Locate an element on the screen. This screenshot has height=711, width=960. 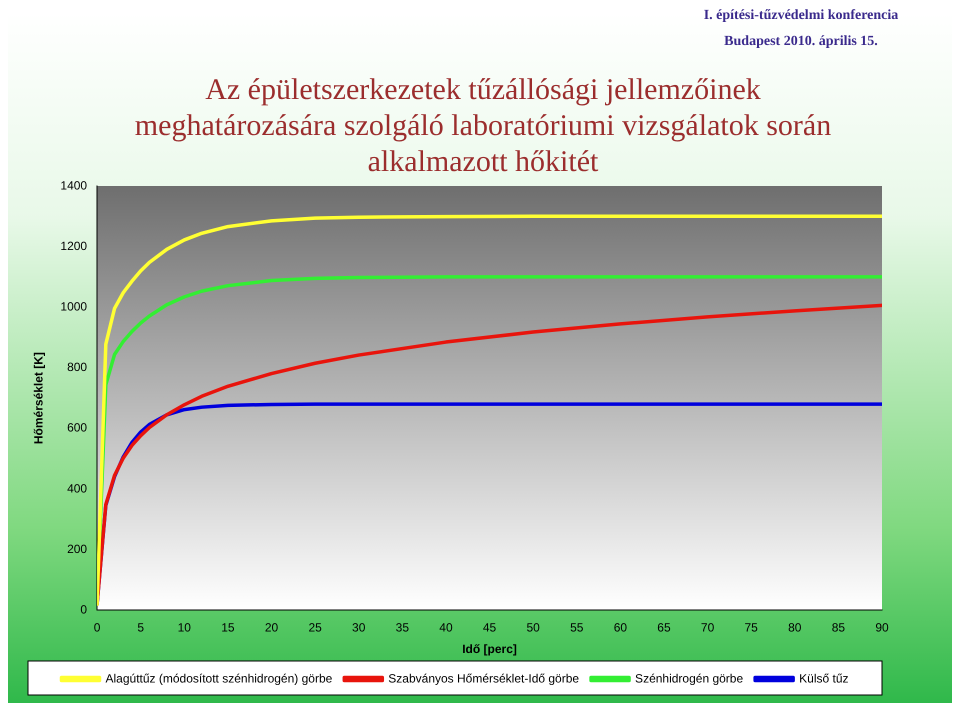
x-tick-label: 75 is located at coordinates (751, 627).